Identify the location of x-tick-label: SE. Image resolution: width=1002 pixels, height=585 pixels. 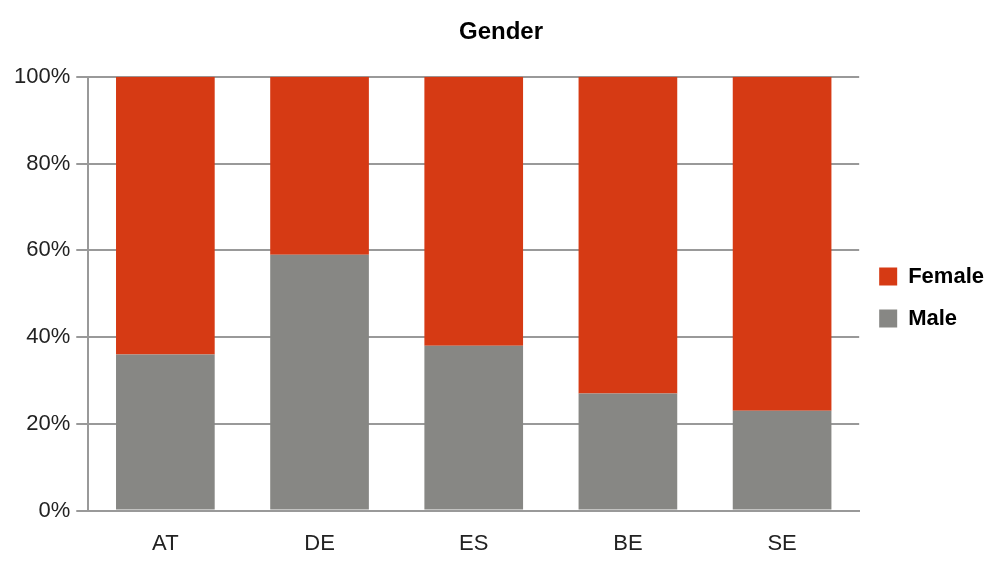
(782, 542).